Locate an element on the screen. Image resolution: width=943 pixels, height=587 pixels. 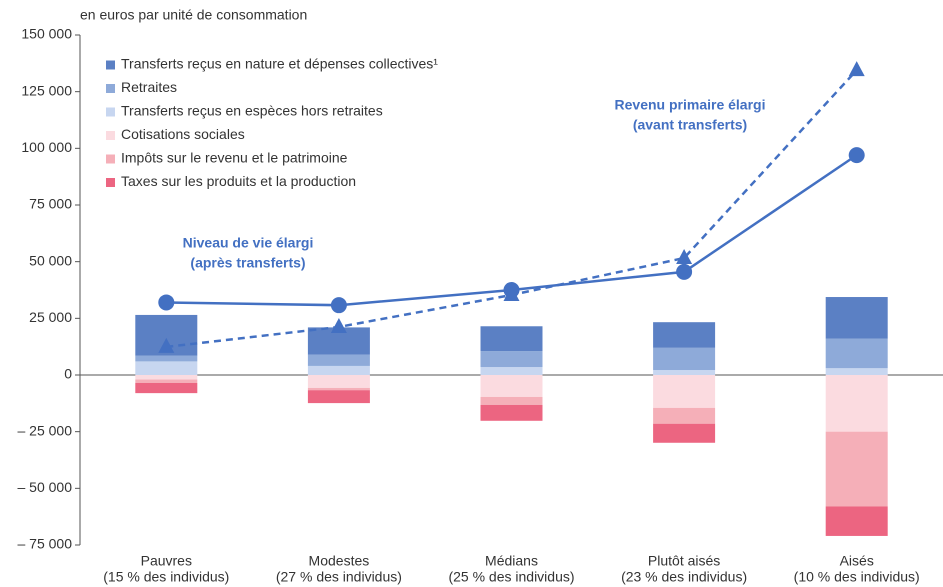
legend-label: Cotisations sociales is located at coordinates (183, 134).